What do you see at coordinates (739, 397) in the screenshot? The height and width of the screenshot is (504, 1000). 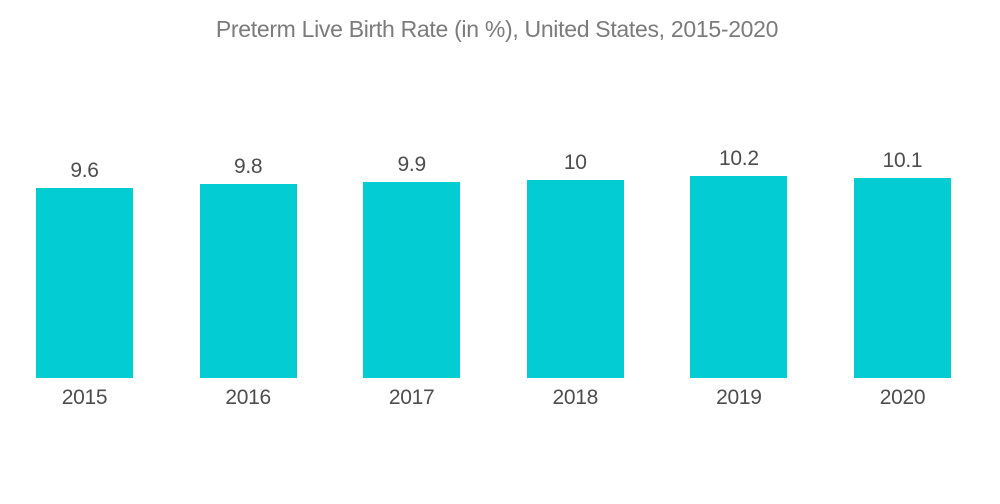 I see `bar-year-label: 2019` at bounding box center [739, 397].